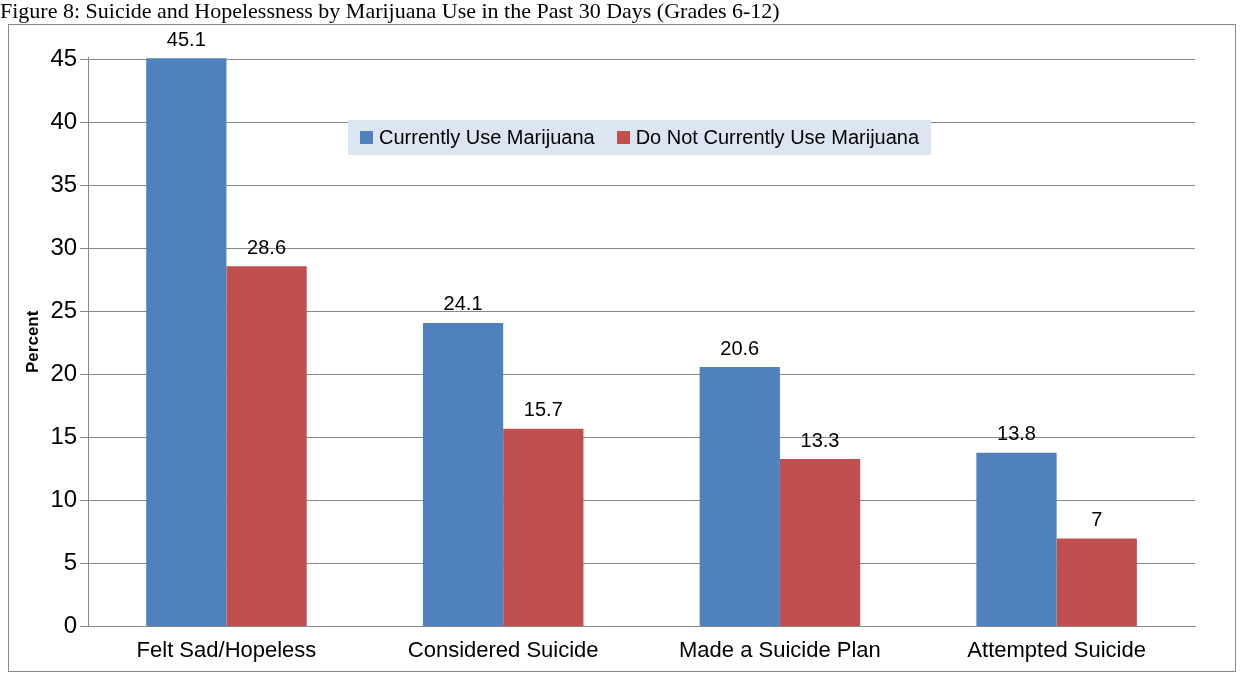  What do you see at coordinates (64, 121) in the screenshot?
I see `y-tick-label: 40` at bounding box center [64, 121].